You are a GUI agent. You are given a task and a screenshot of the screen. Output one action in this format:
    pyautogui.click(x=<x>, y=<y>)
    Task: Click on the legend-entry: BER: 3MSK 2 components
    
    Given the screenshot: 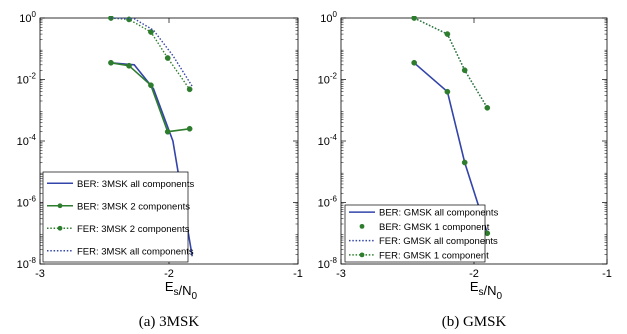 What is the action you would take?
    pyautogui.click(x=133, y=206)
    